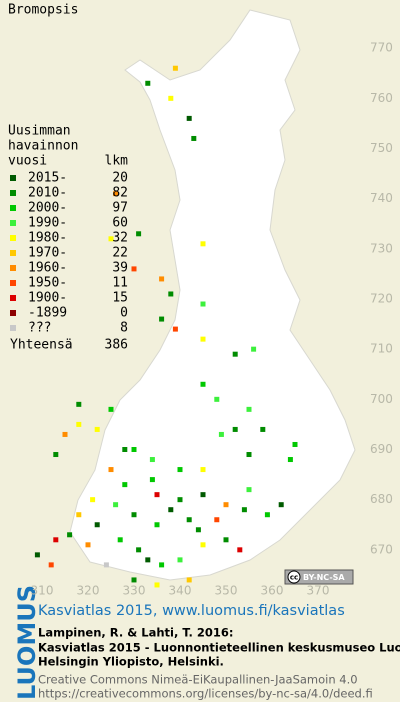 The width and height of the screenshot is (400, 702). I want to click on y-tick-label: 750, so click(381, 148).